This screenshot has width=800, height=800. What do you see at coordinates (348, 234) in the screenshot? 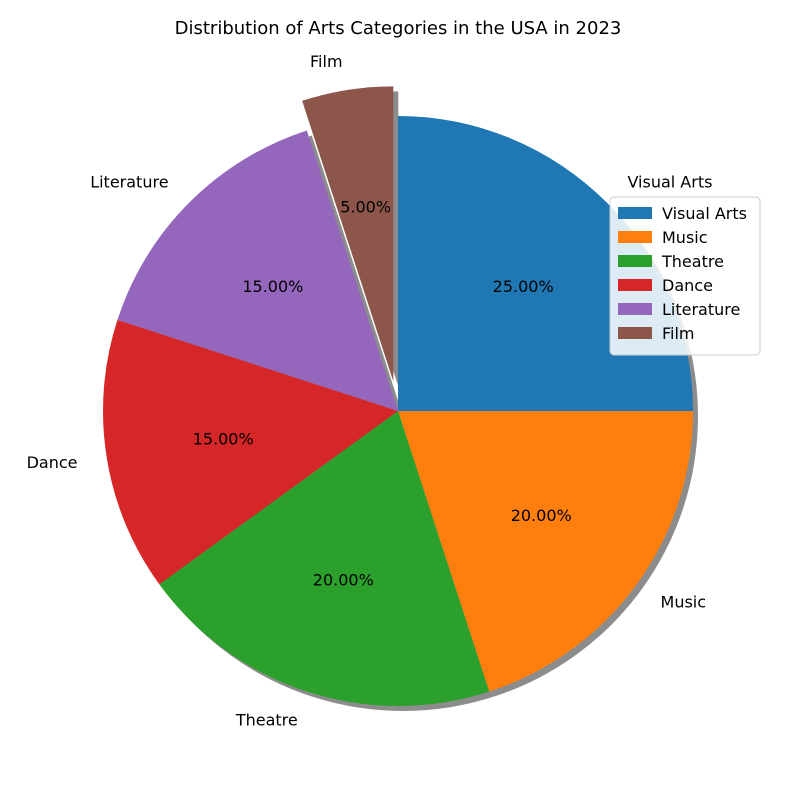
I see `slice-film` at bounding box center [348, 234].